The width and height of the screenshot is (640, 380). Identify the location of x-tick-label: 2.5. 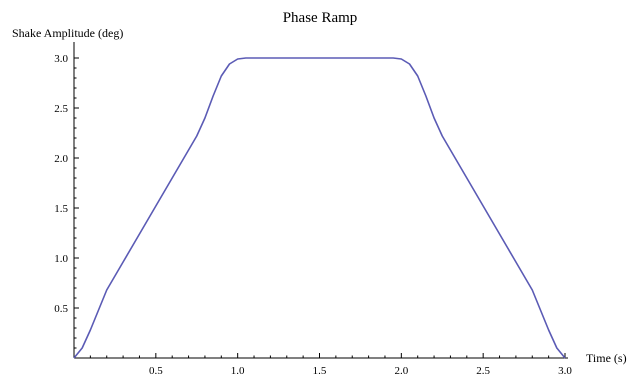
(483, 371).